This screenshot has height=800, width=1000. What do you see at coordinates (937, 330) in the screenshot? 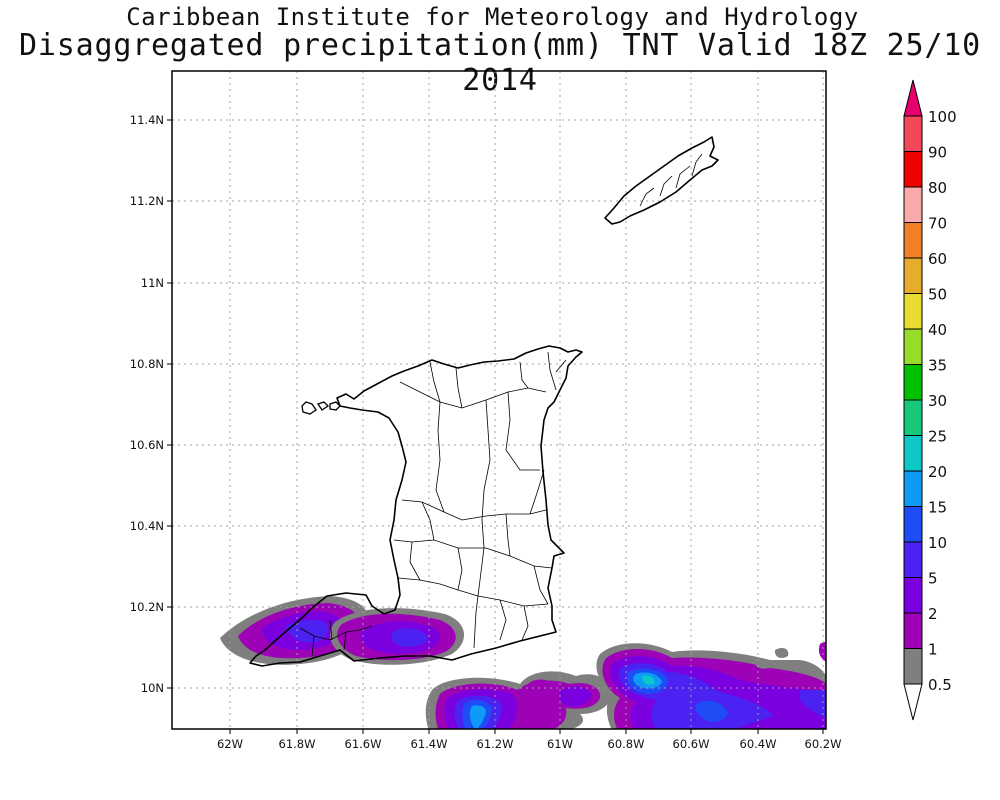
I see `colorbar-label: 40` at bounding box center [937, 330].